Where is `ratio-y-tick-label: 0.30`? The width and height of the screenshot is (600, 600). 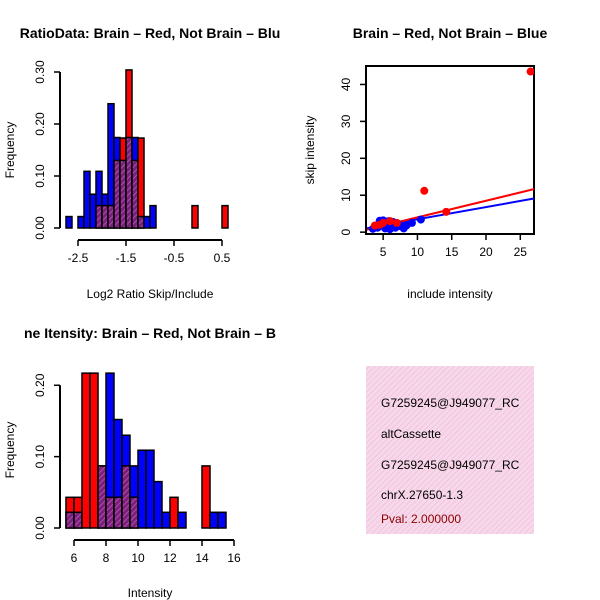
ratio-y-tick-label: 0.30 is located at coordinates (40, 72).